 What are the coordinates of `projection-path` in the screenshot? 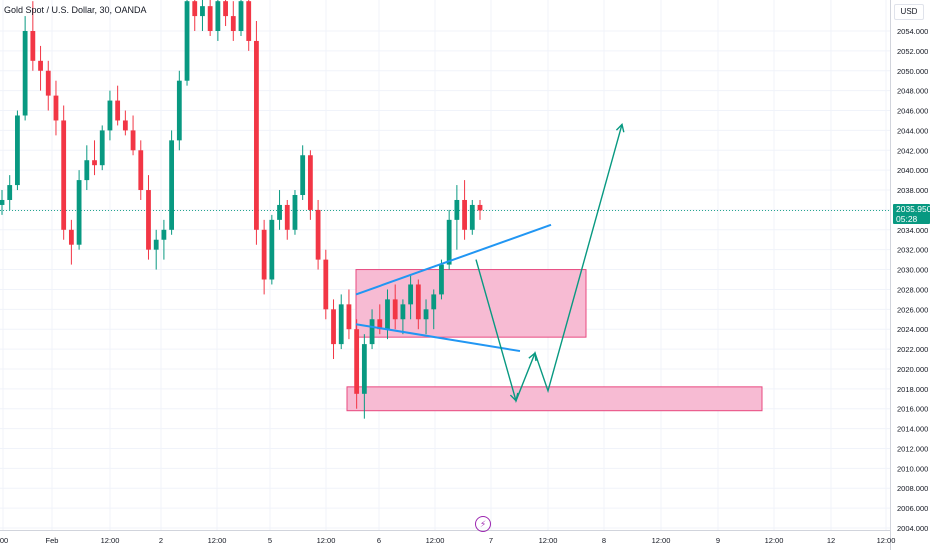 It's located at (549, 263).